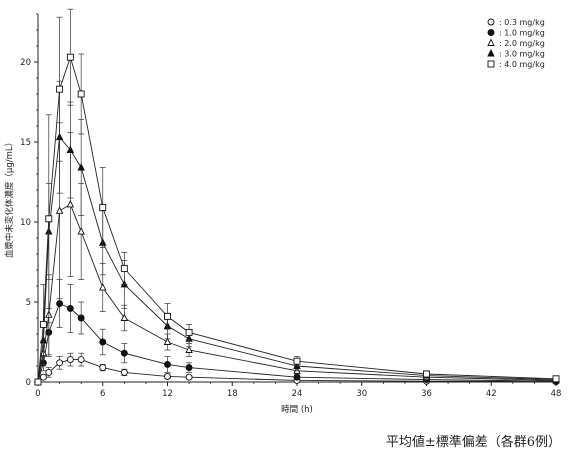 This screenshot has width=575, height=457. I want to click on x-tick-label: 12, so click(167, 394).